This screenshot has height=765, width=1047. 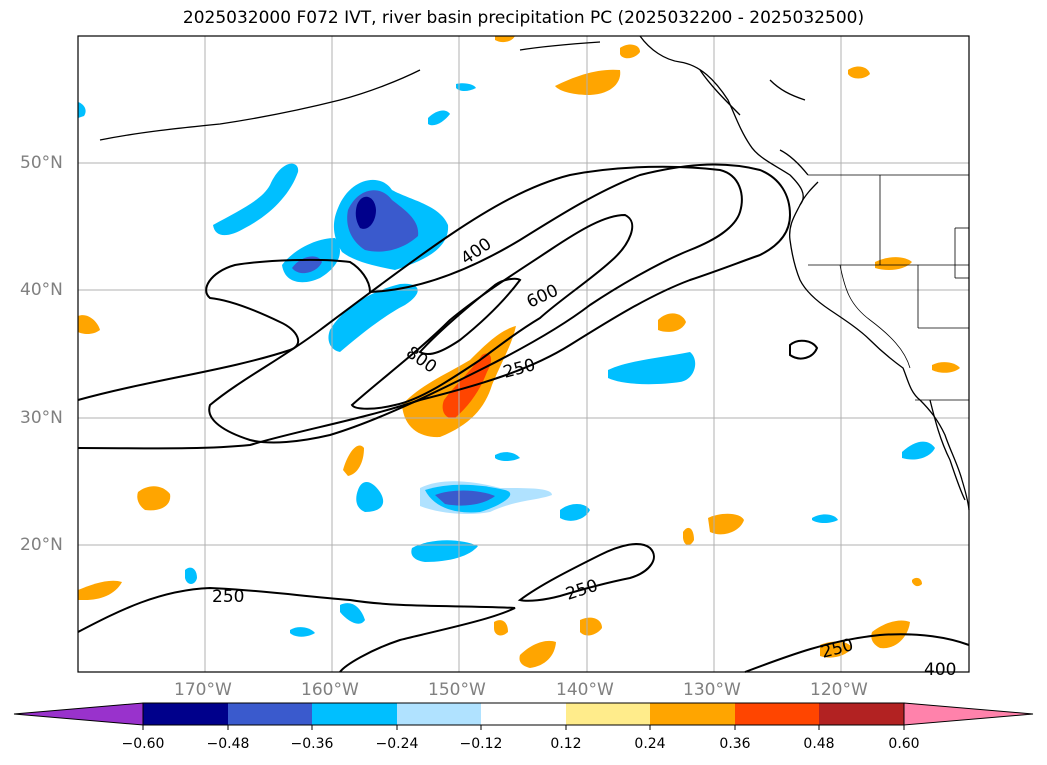 What do you see at coordinates (41, 418) in the screenshot?
I see `lat-label: 30°N` at bounding box center [41, 418].